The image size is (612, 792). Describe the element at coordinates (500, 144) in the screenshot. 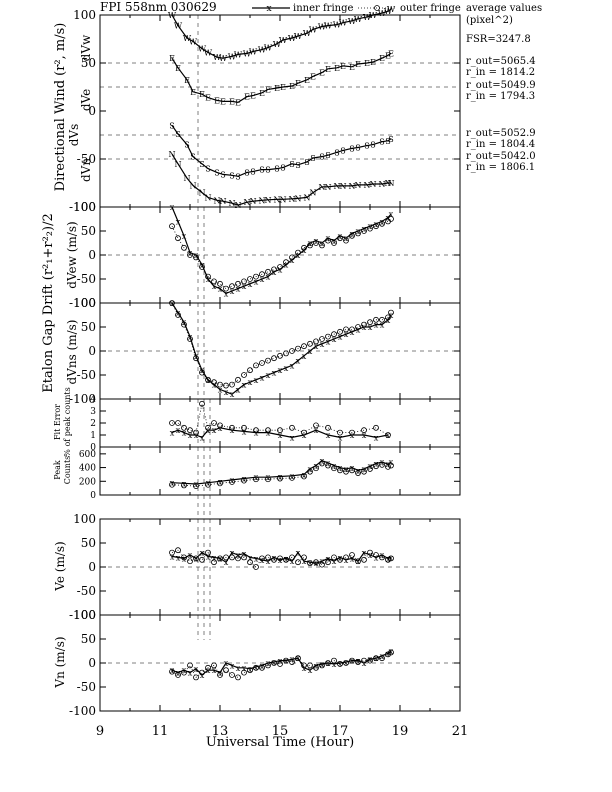

I see `s-in: r_in = 1804.4` at that location.